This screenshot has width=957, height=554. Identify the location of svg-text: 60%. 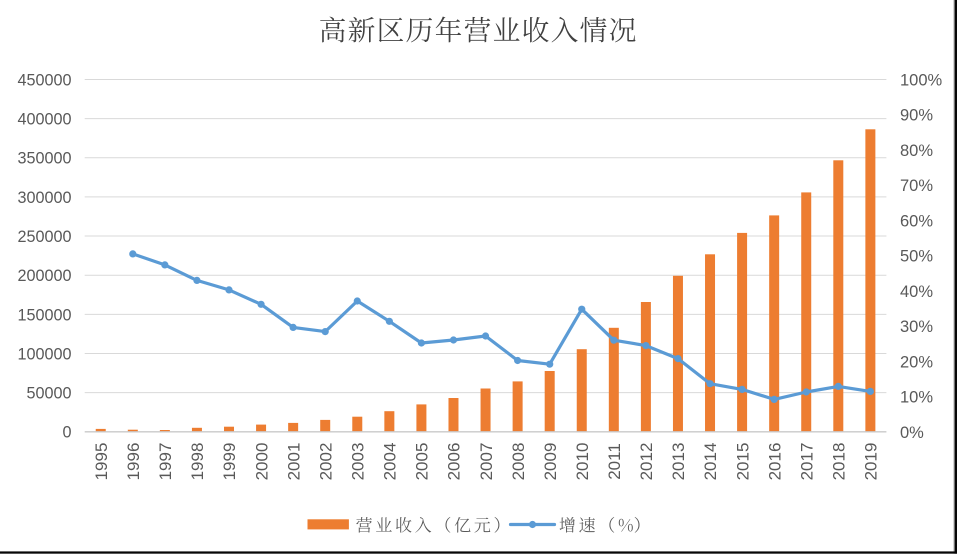
(916, 221).